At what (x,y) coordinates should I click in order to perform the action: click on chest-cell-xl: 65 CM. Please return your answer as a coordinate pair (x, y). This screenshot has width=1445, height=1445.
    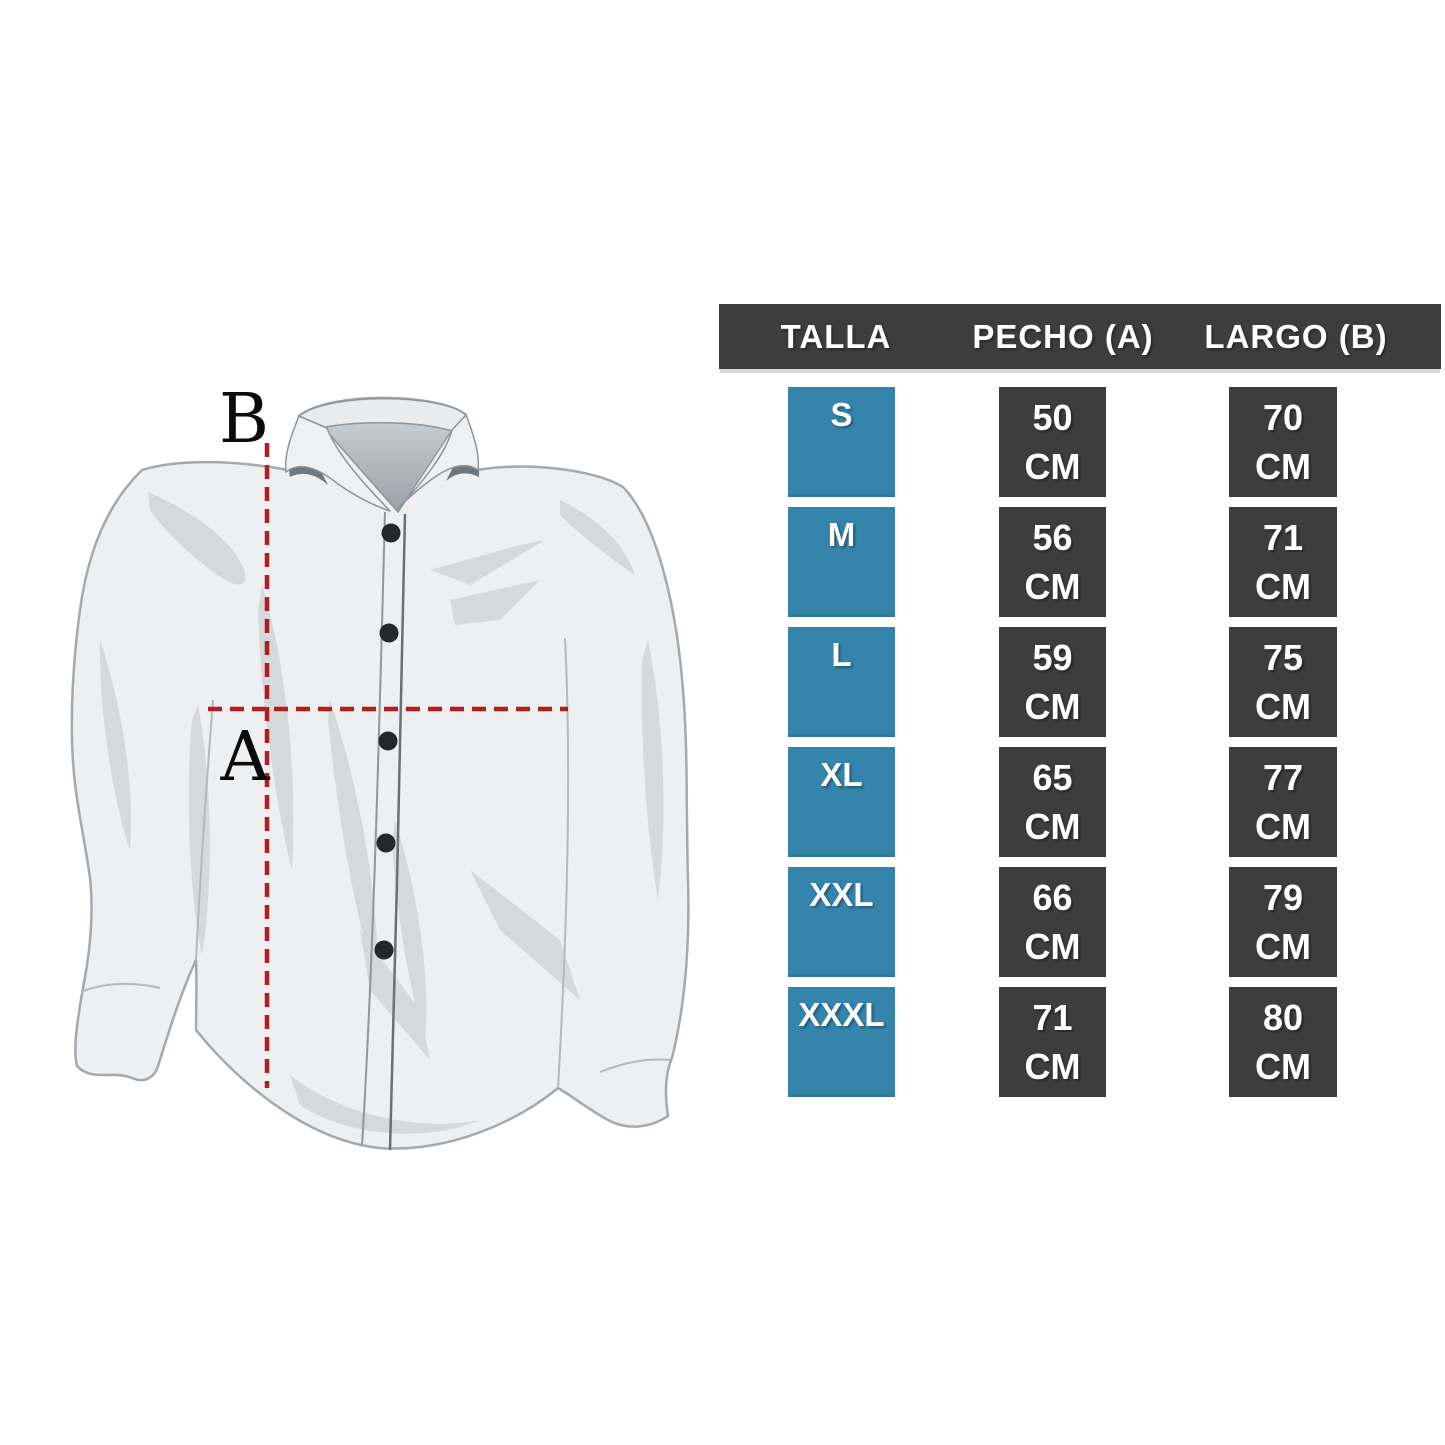
    Looking at the image, I should click on (1052, 802).